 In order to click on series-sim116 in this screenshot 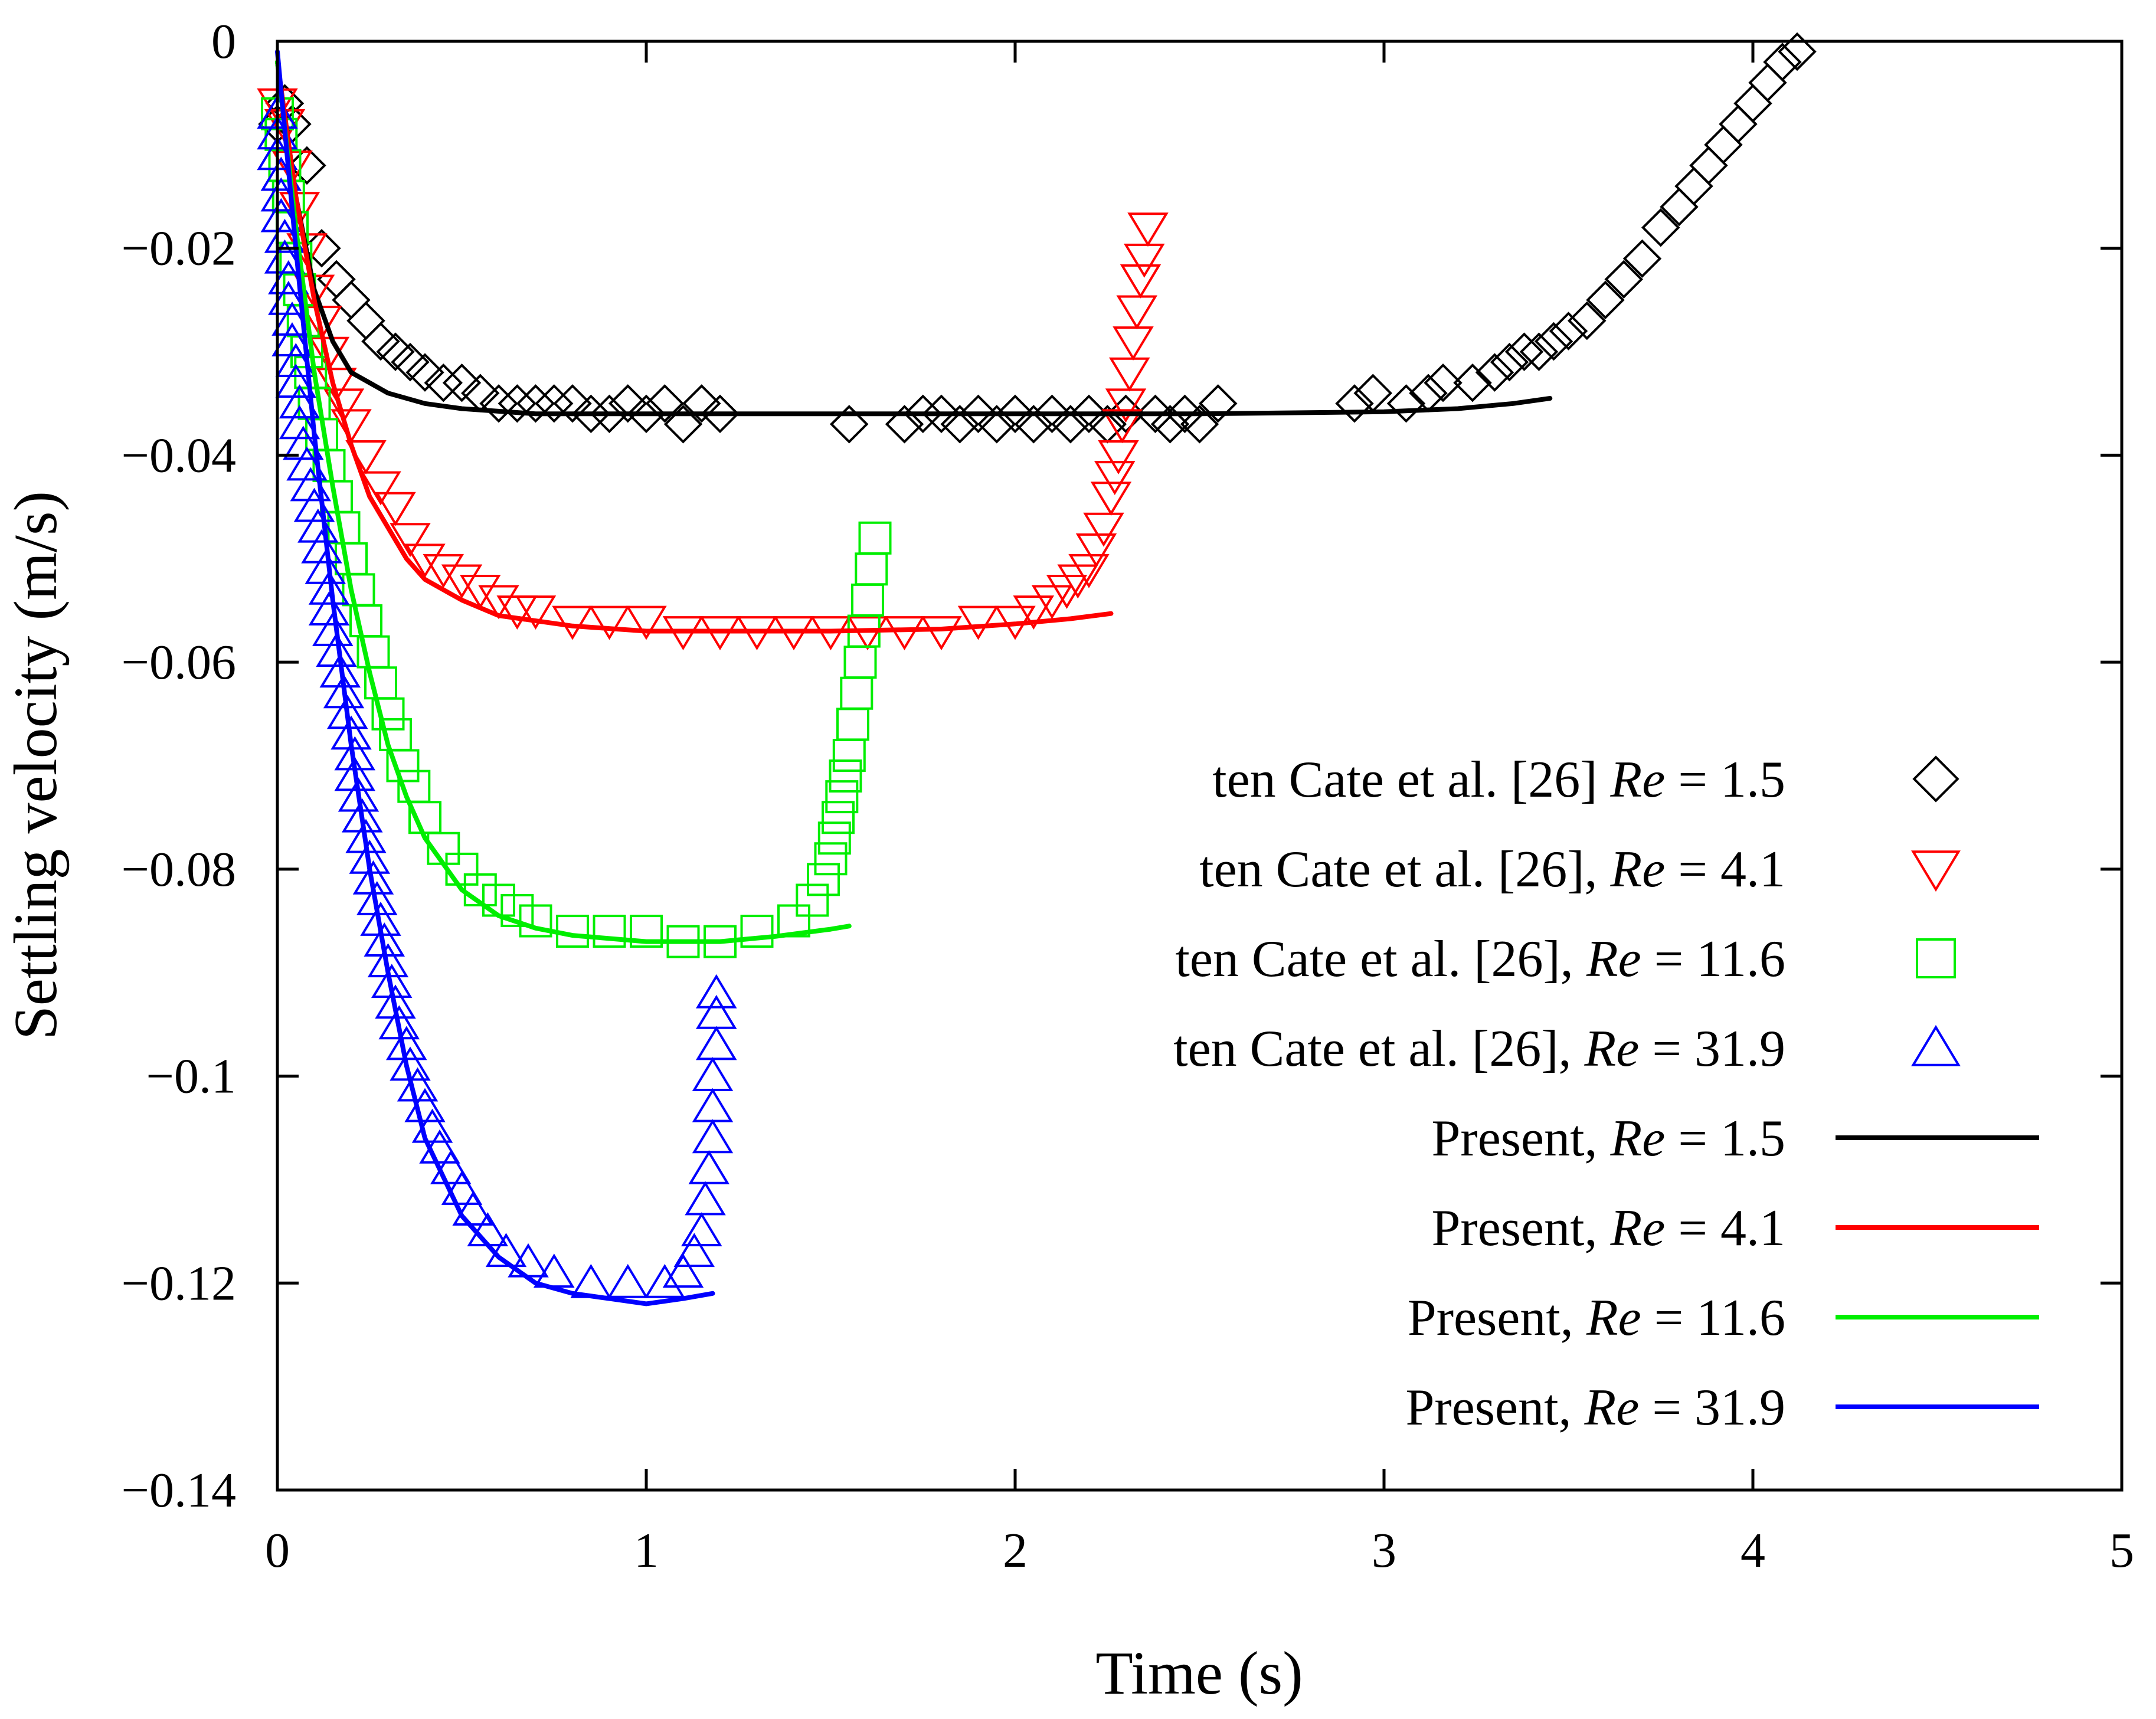, I will do `click(563, 502)`.